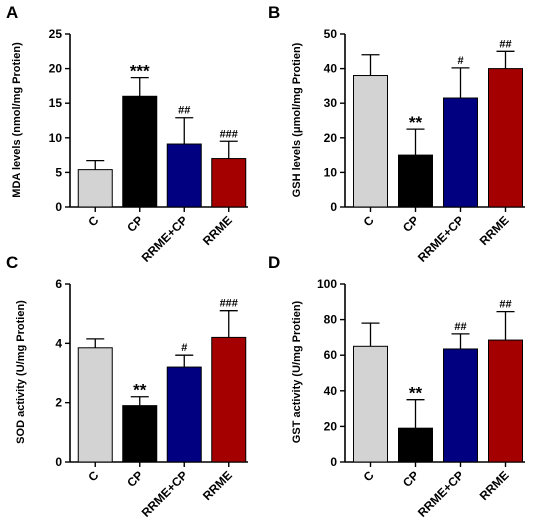 The image size is (550, 526). What do you see at coordinates (58, 403) in the screenshot?
I see `y-tick-label: 2` at bounding box center [58, 403].